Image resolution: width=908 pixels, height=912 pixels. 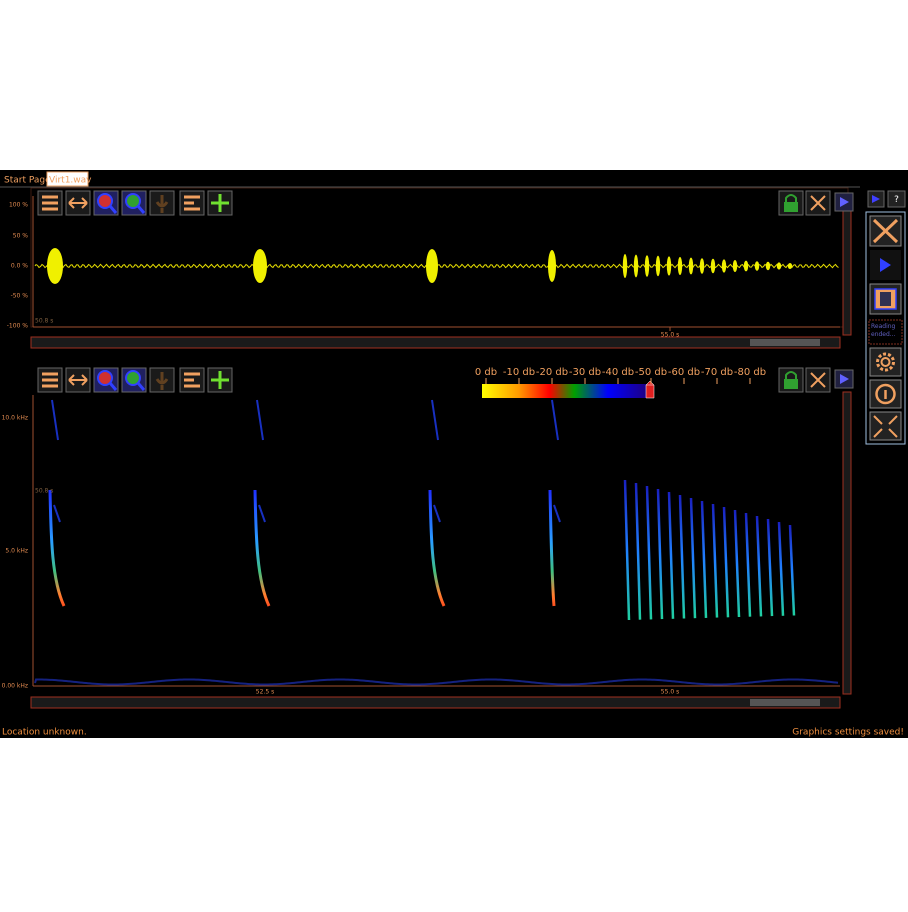 What do you see at coordinates (650, 389) in the screenshot?
I see `threshold-handle` at bounding box center [650, 389].